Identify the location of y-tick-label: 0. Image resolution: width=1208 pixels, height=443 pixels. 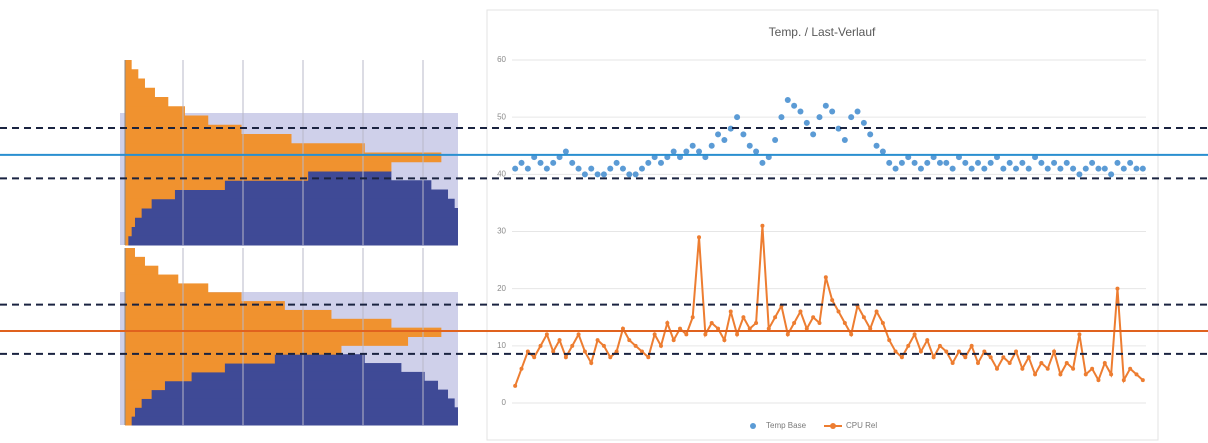
(504, 402).